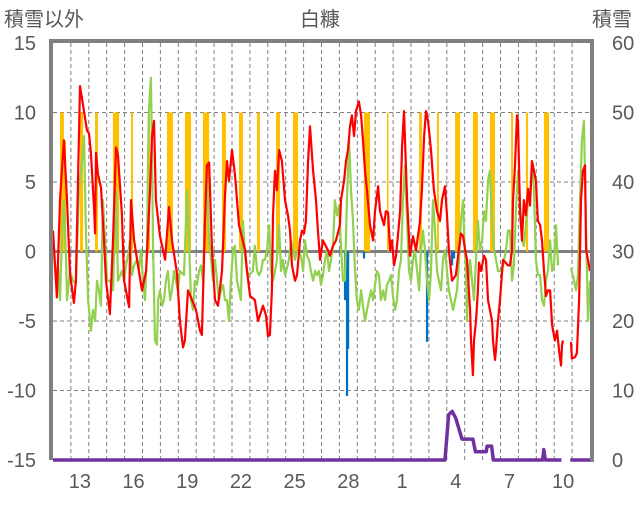 This screenshot has width=636, height=506. I want to click on x-tick-label: 16, so click(133, 482).